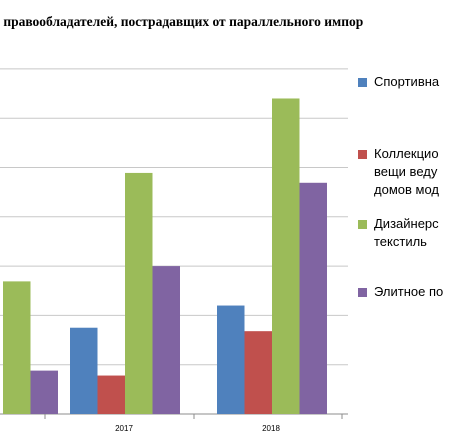 This screenshot has width=450, height=437. I want to click on legend-label-line: вещи веду, so click(406, 171).